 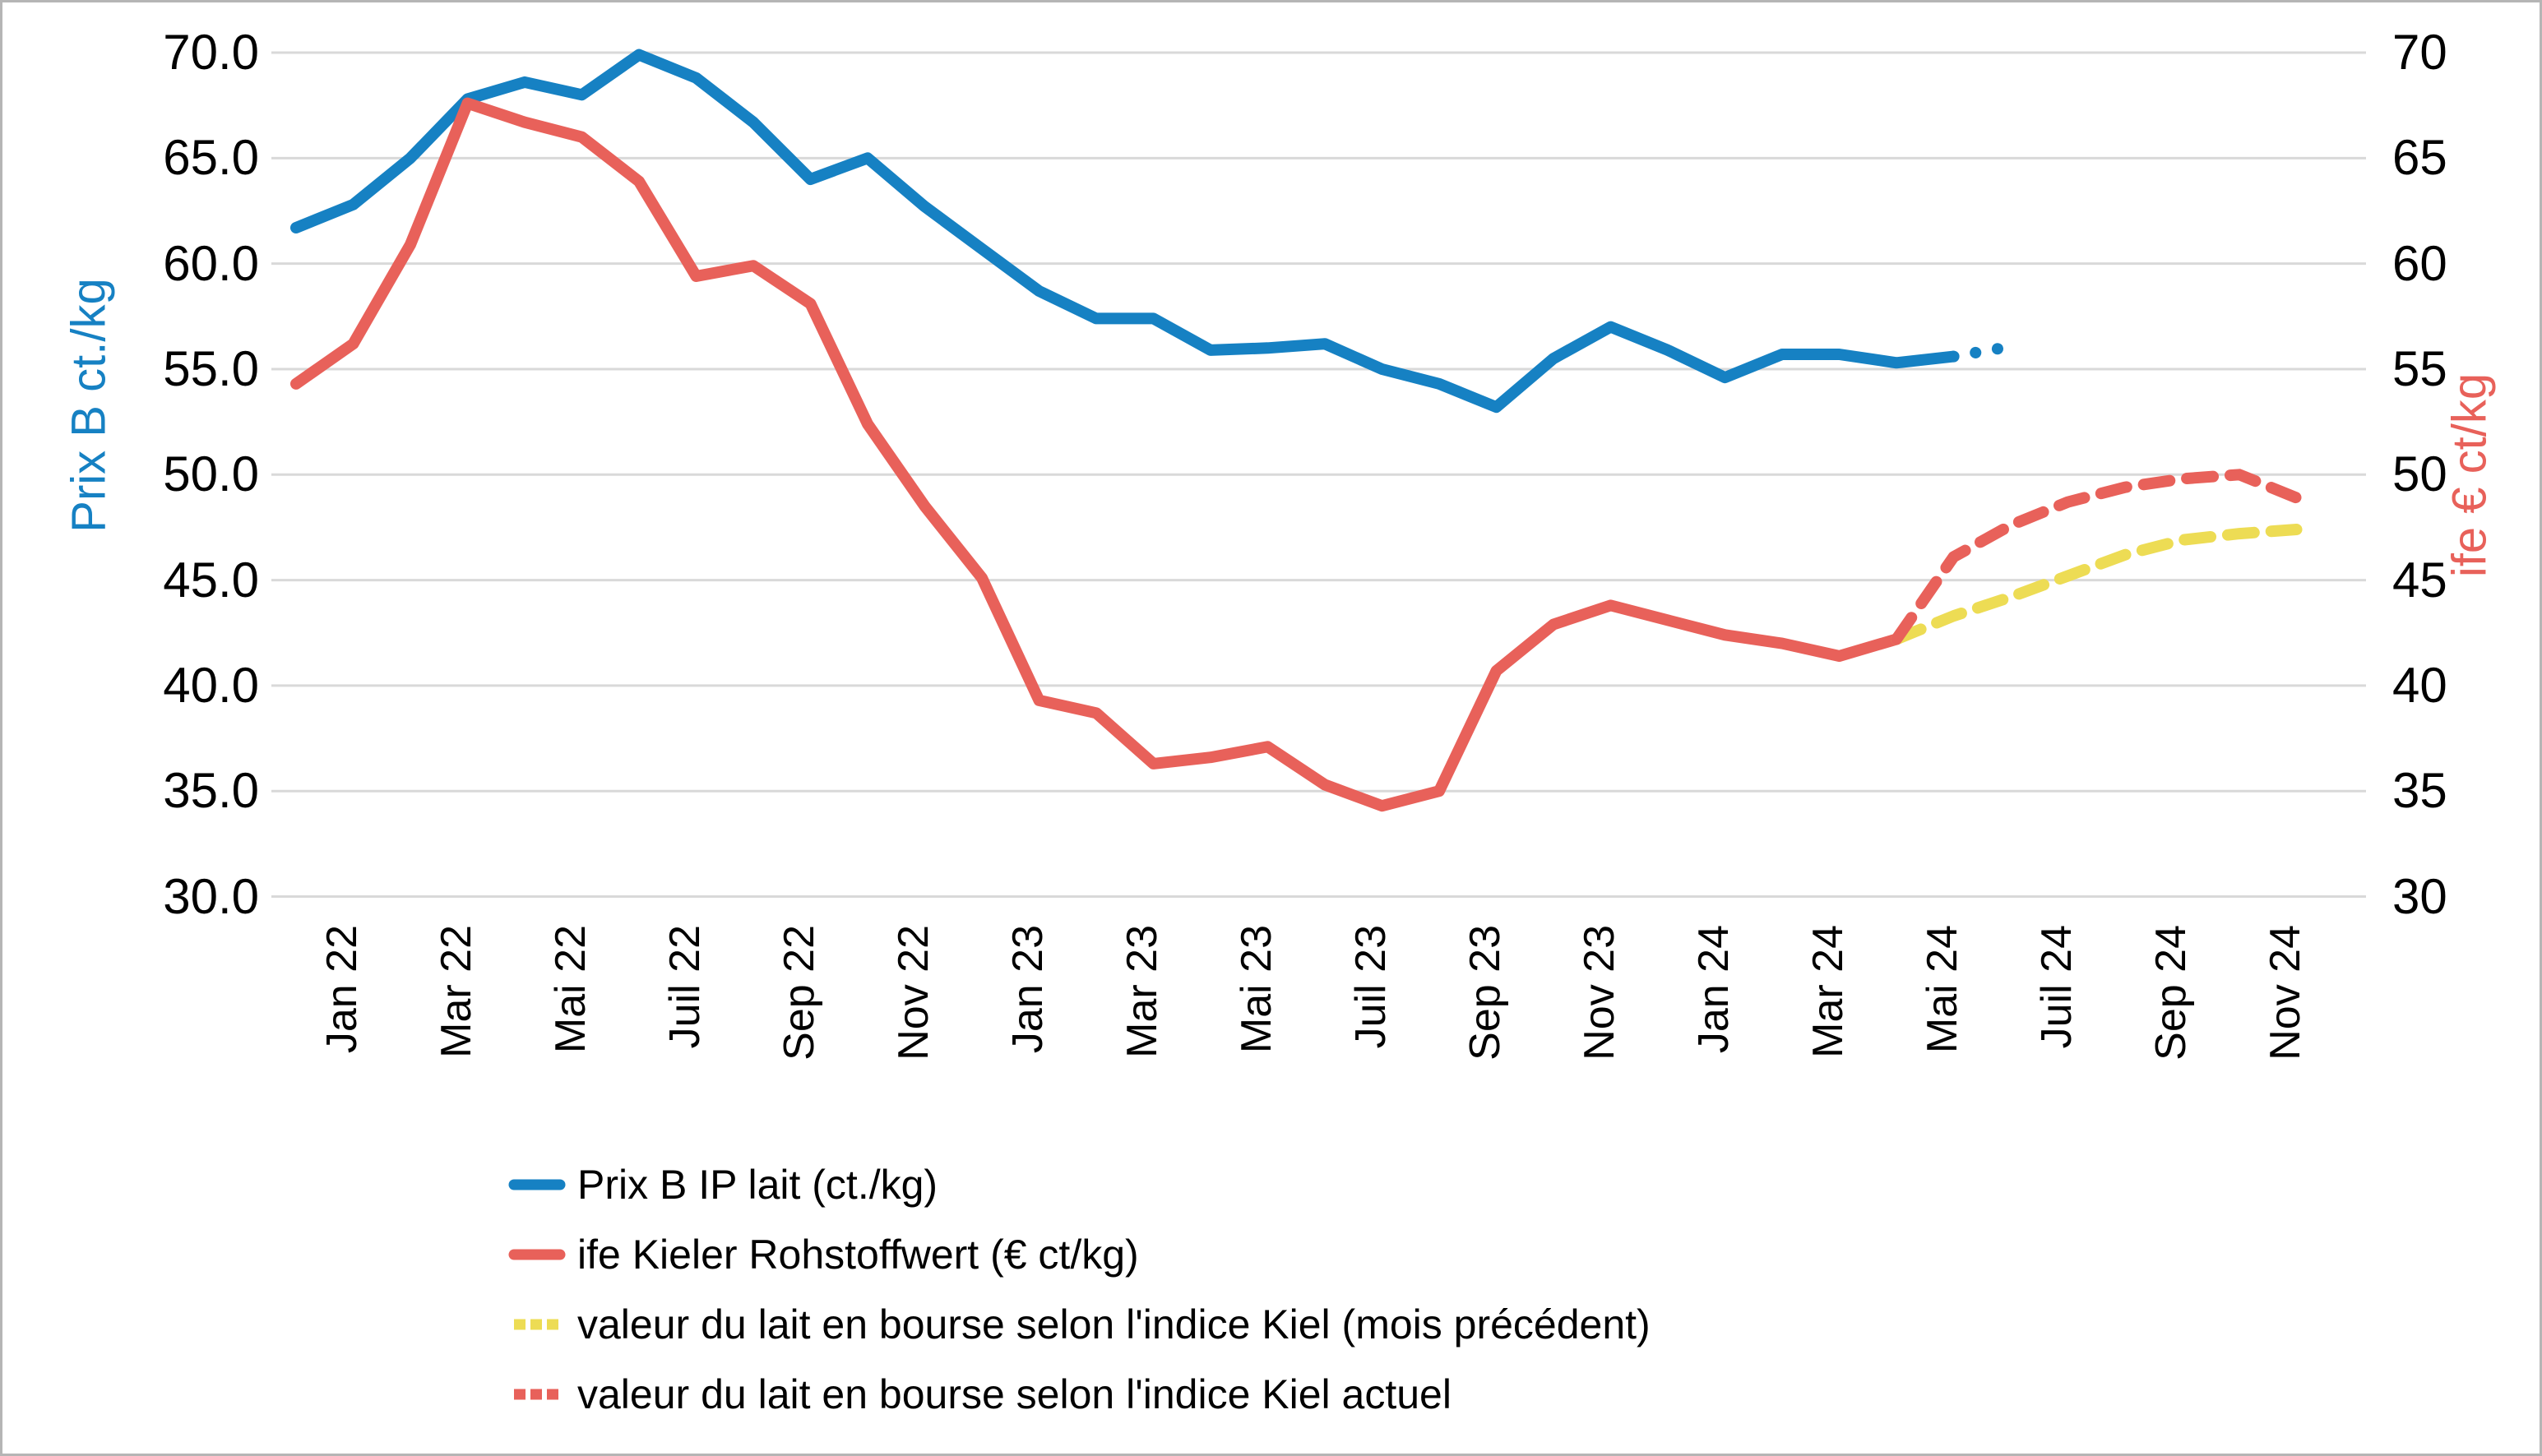 What do you see at coordinates (757, 1185) in the screenshot?
I see `legend-label-1: Prix B IP lait (ct./kg)` at bounding box center [757, 1185].